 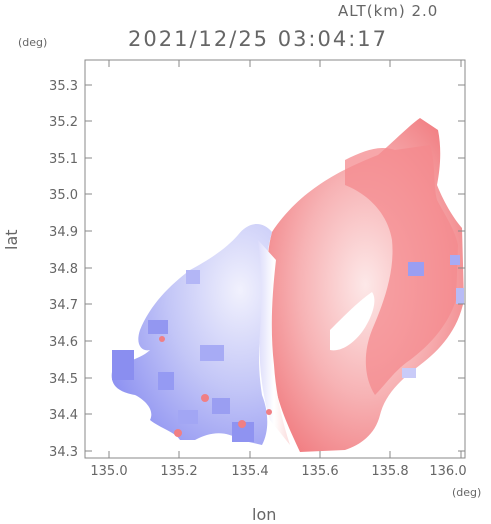 I want to click on altitude-label: ALT(km) 2.0, so click(x=388, y=11).